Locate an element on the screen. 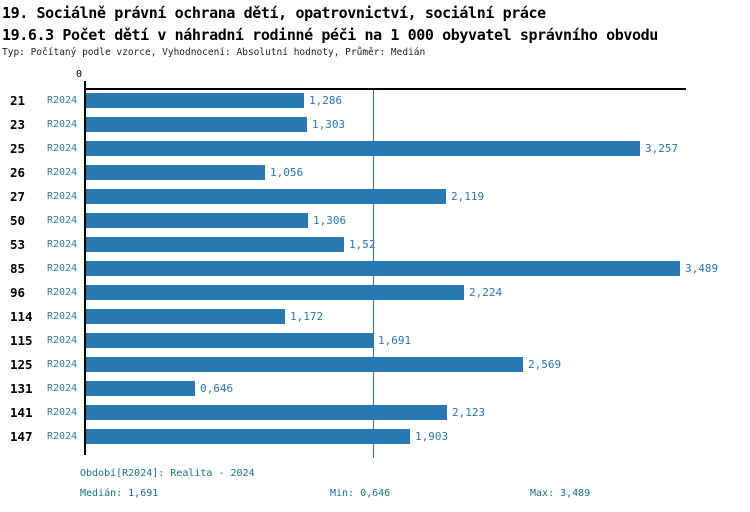 Image resolution: width=750 pixels, height=512 pixels. footer-max-stat: Max: 3,489 is located at coordinates (560, 493).